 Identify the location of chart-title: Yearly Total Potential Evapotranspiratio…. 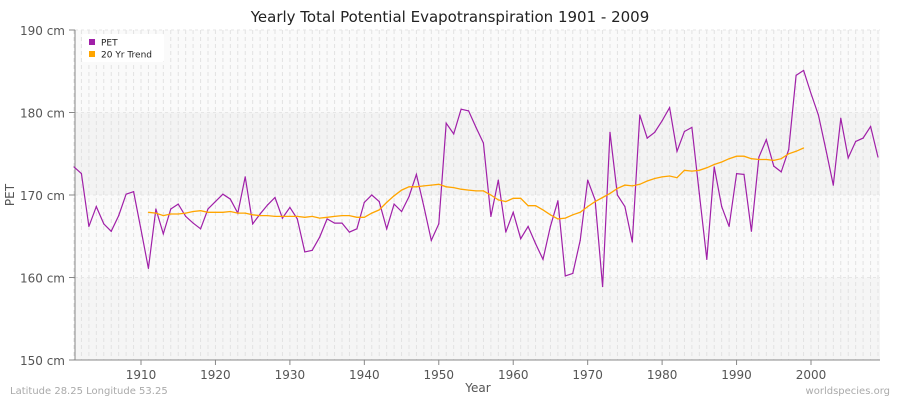
(450, 17).